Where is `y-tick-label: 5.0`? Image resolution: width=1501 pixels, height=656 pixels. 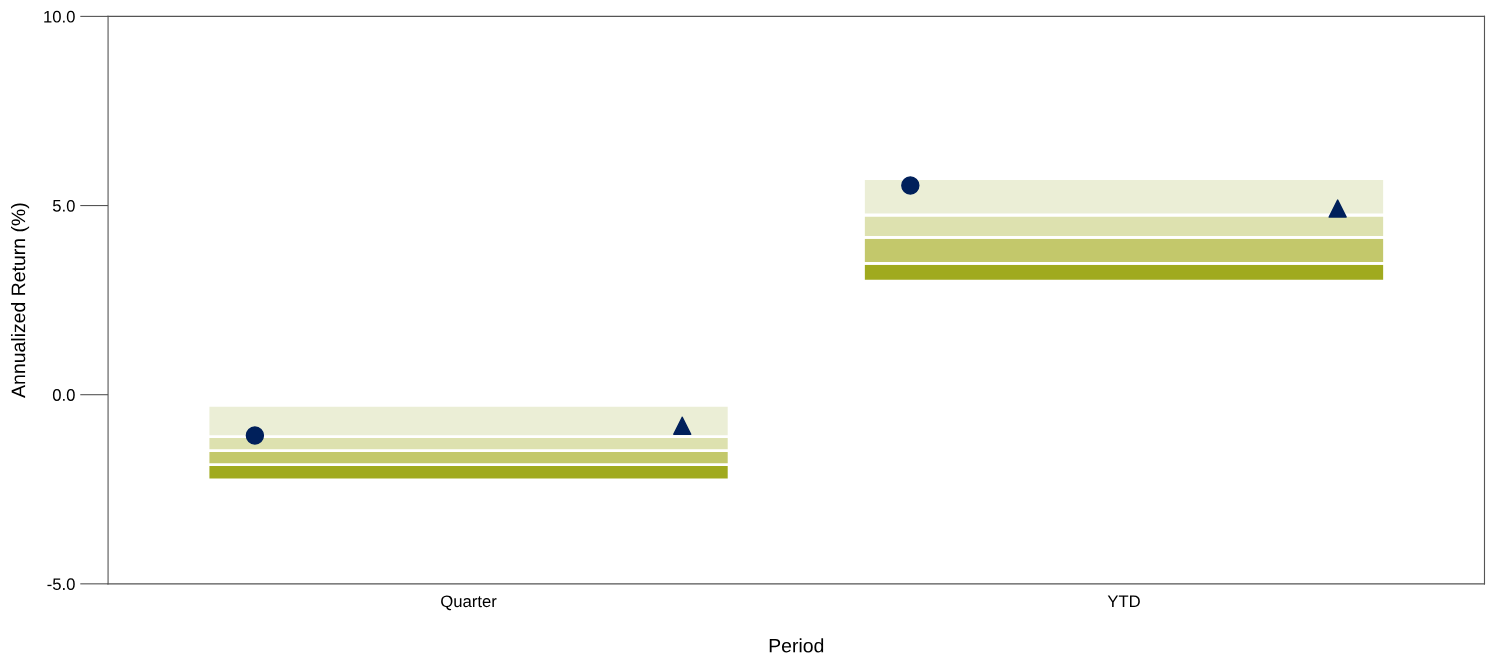
y-tick-label: 5.0 is located at coordinates (63, 205).